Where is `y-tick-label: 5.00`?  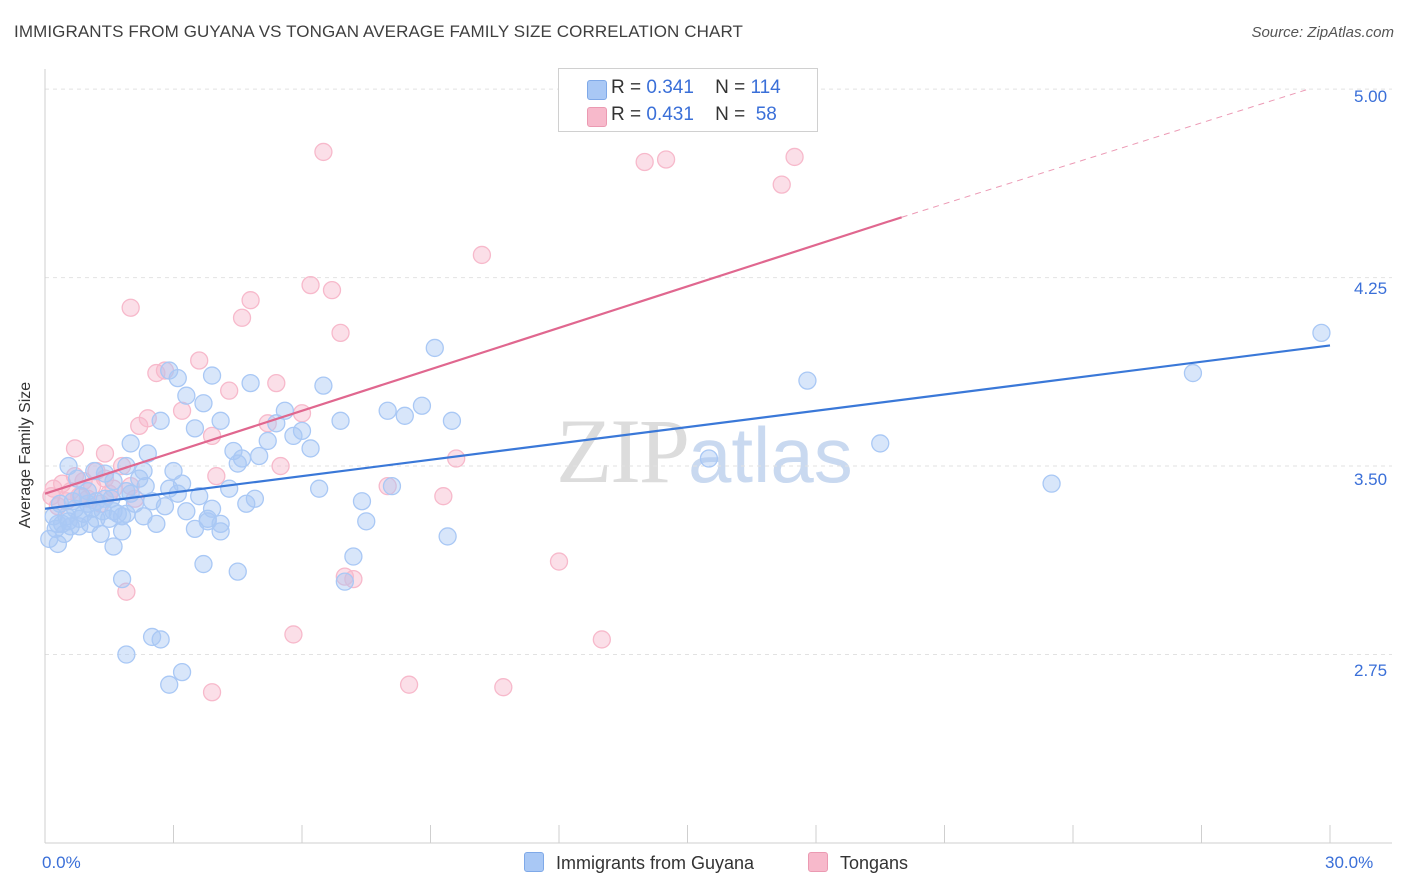
y-tick-label: 5.00 is located at coordinates (1371, 96).